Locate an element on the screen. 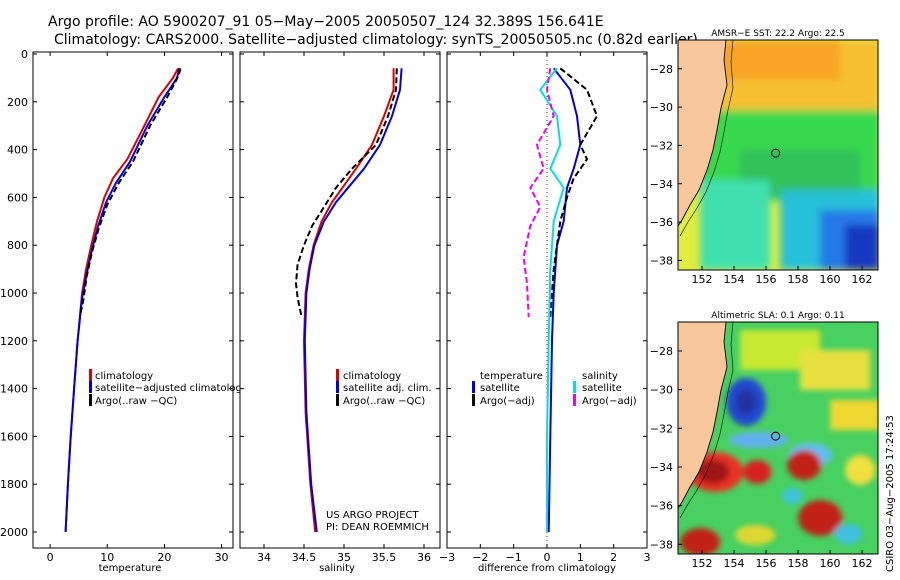 The image size is (900, 580). series-line-satellite is located at coordinates (353, 300).